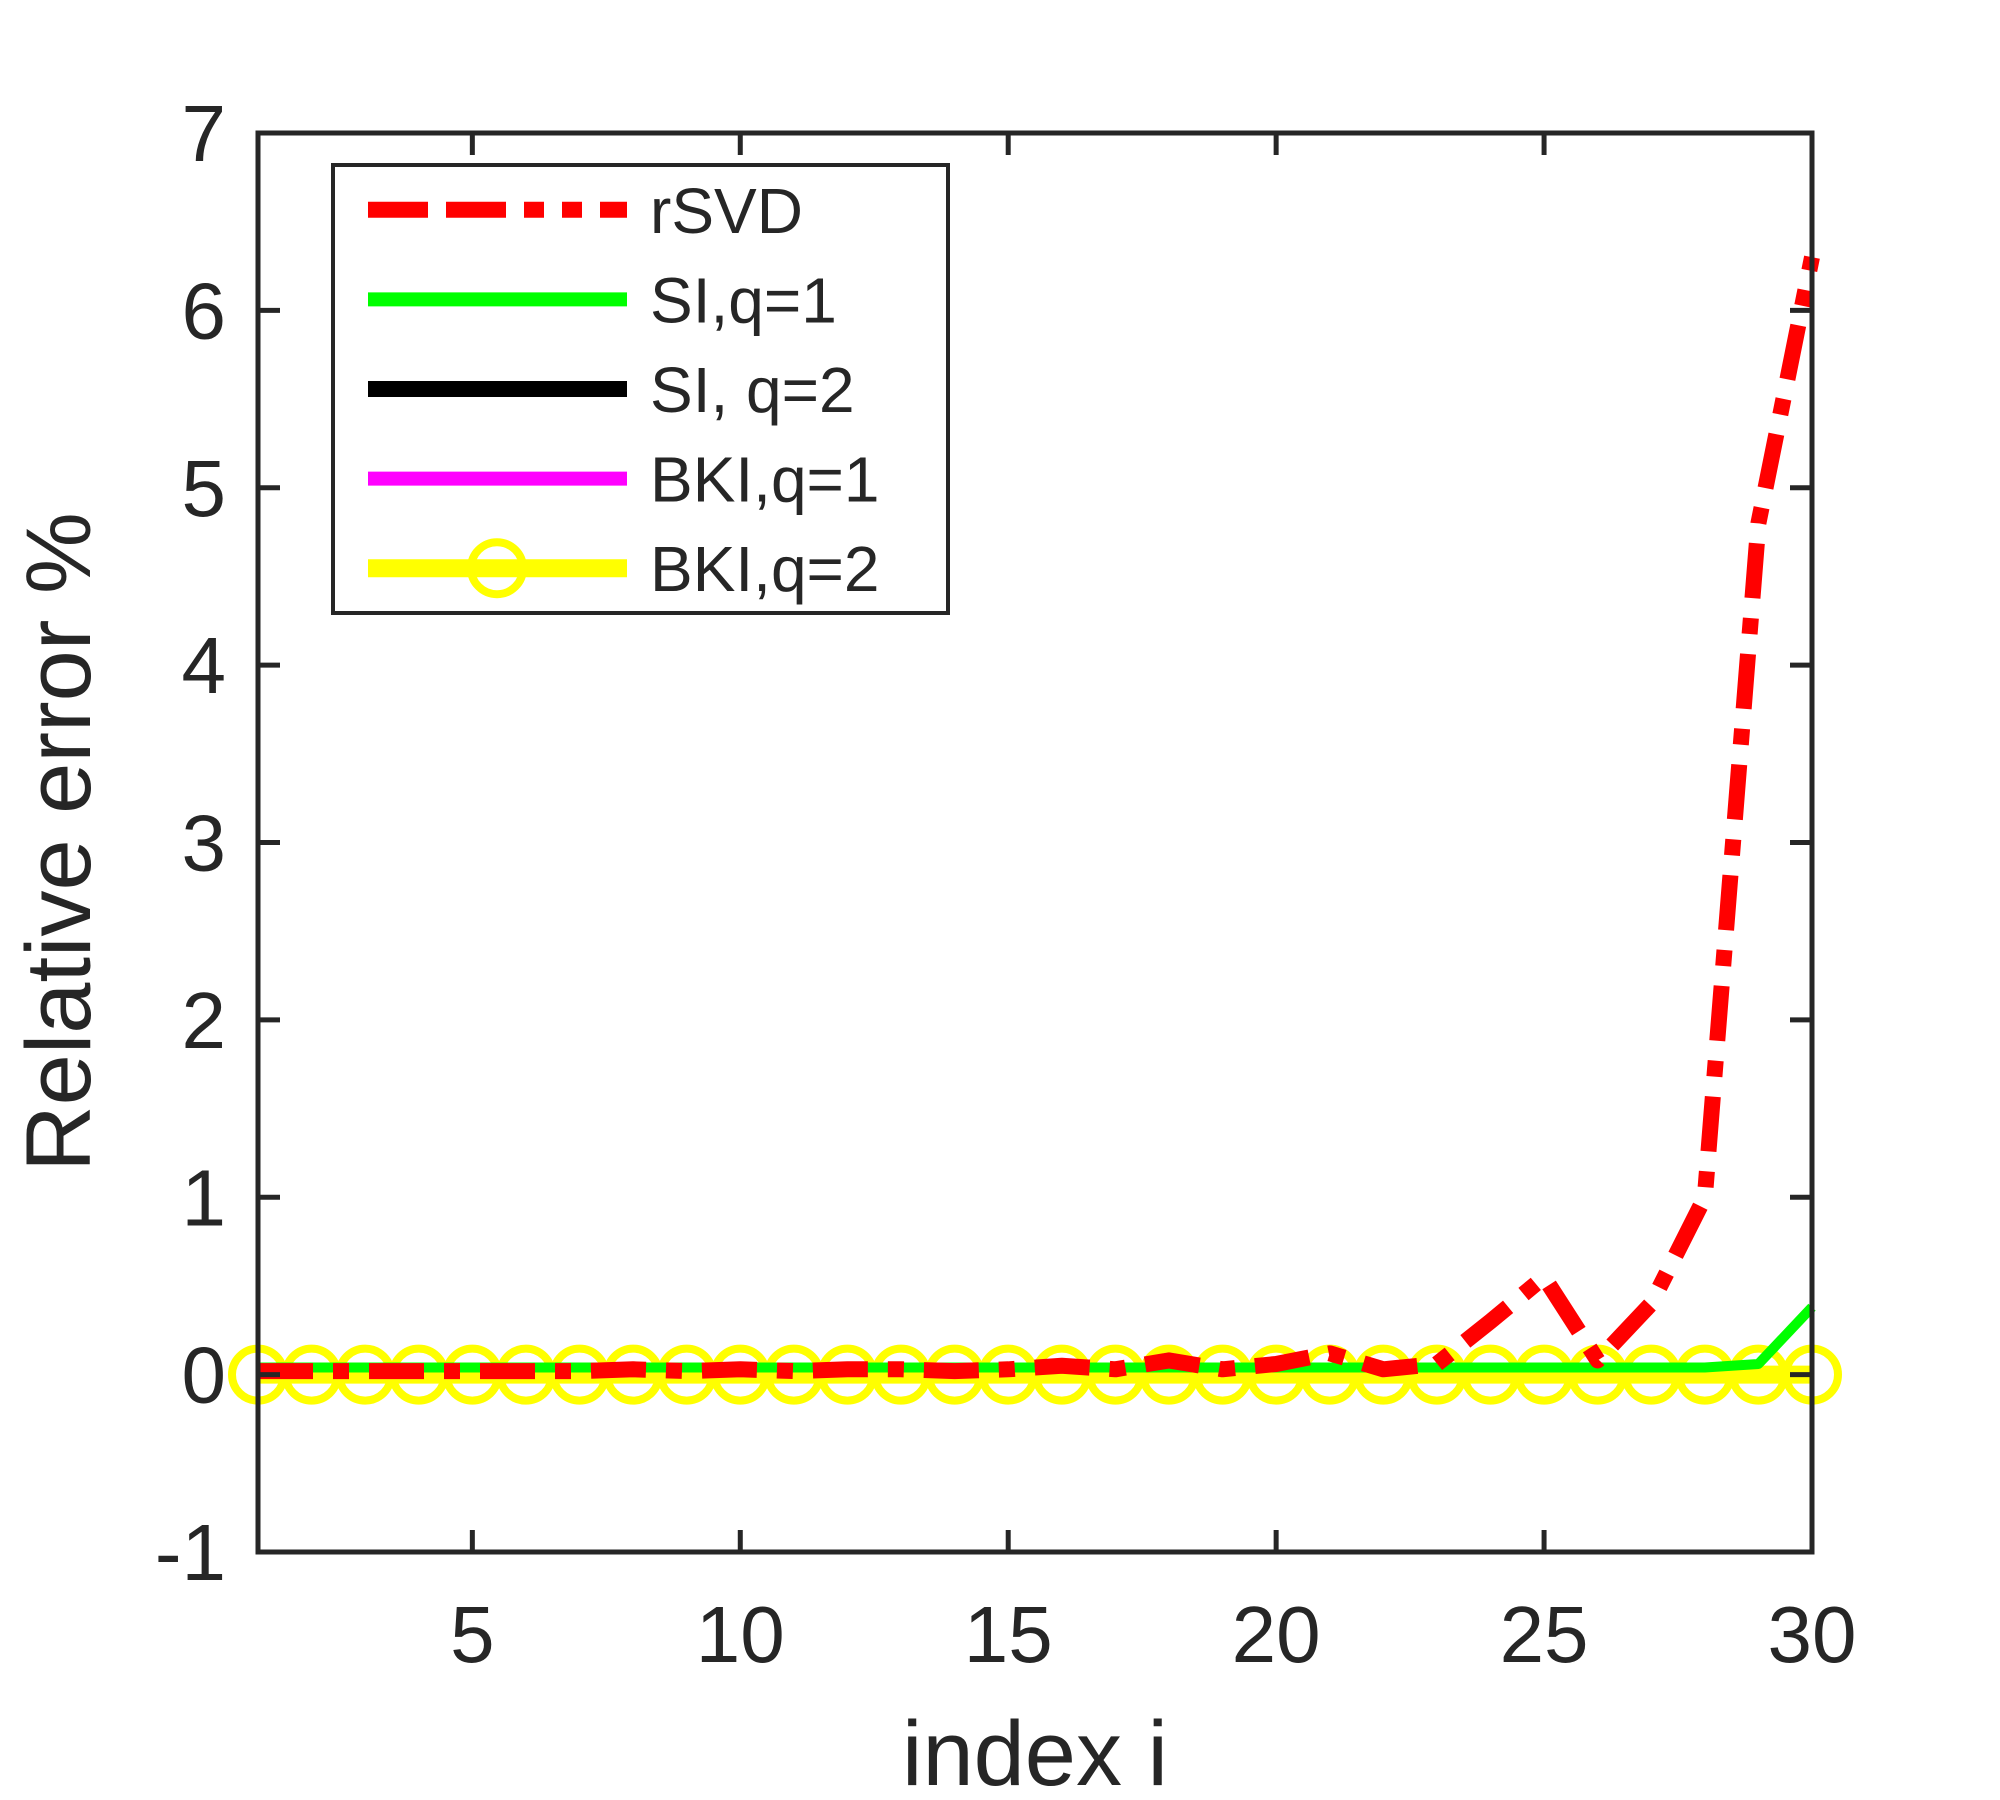  I want to click on y-tick-label: 4, so click(204, 665).